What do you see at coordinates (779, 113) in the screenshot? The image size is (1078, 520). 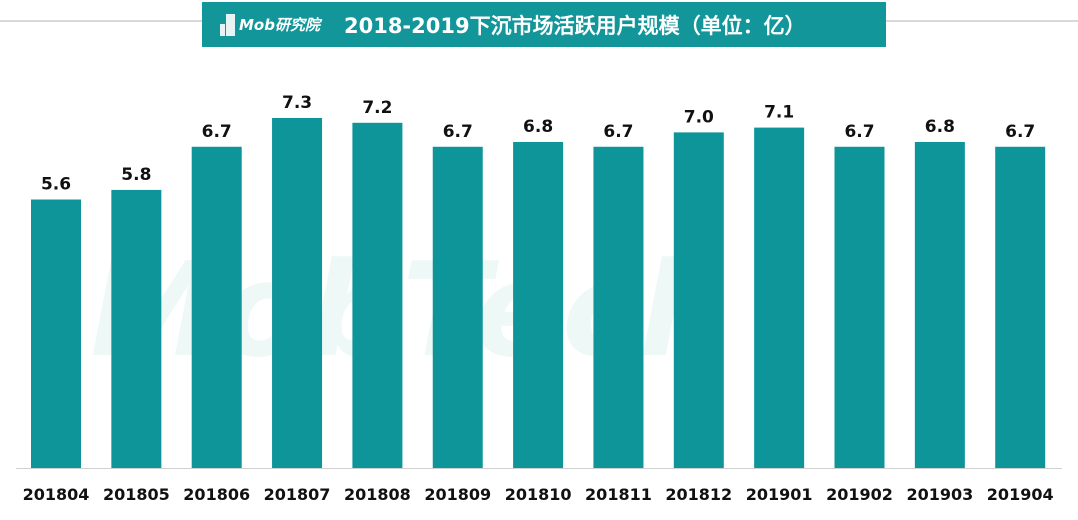 I see `data-label-201901: 7.1` at bounding box center [779, 113].